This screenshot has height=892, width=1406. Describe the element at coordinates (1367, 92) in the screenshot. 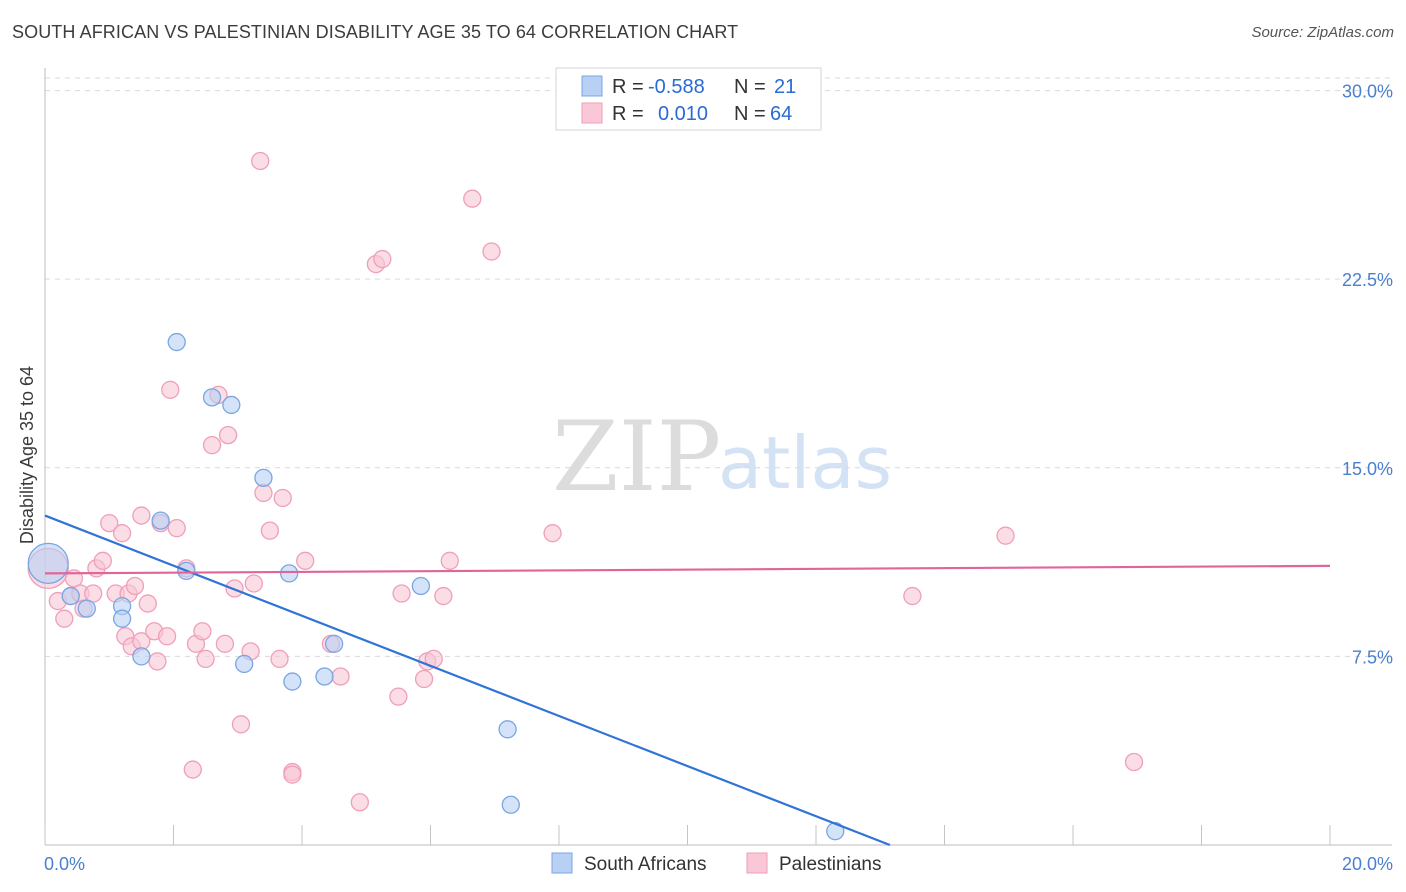

I see `y-tick-label: 30.0%` at that location.